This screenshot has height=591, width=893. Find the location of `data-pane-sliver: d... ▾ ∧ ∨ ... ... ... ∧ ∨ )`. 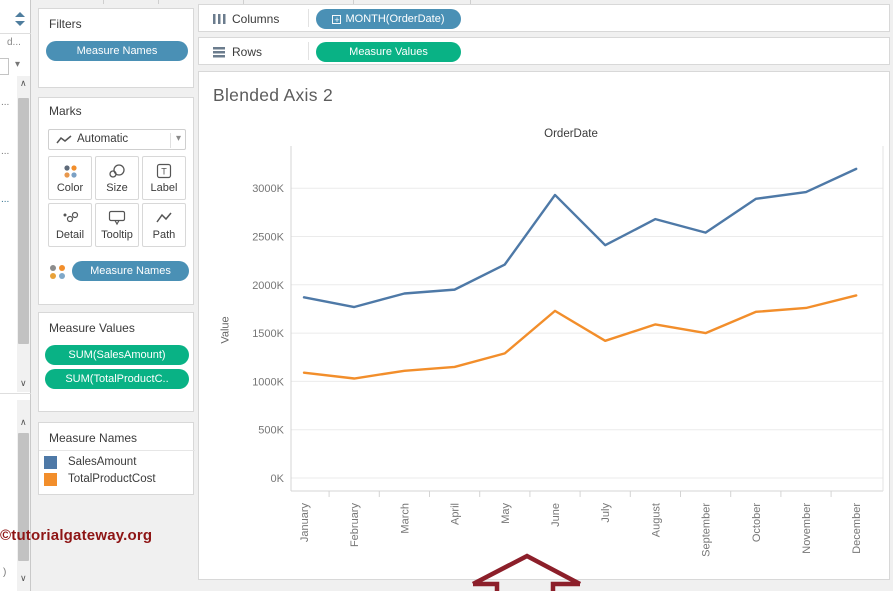

data-pane-sliver: d... ▾ ∧ ∨ ... ... ... ∧ ∨ ) is located at coordinates (15, 295).